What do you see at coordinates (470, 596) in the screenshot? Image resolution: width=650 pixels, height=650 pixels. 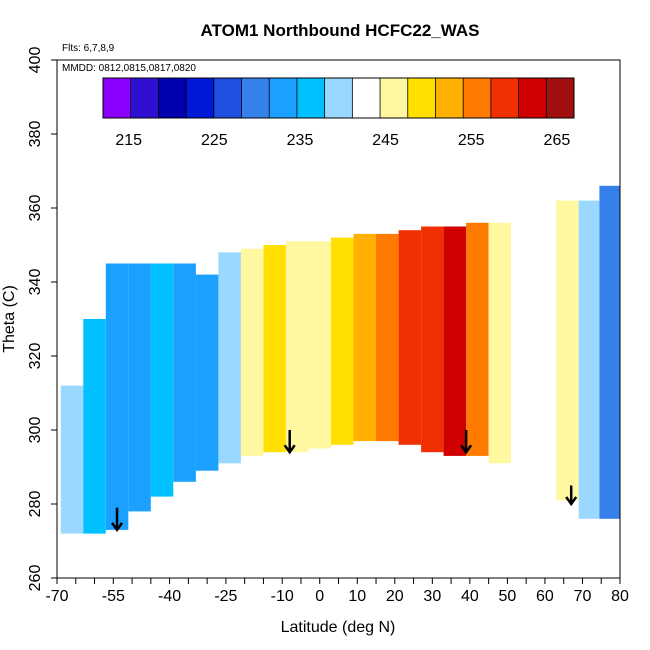 I see `x-tick-label: 40` at bounding box center [470, 596].